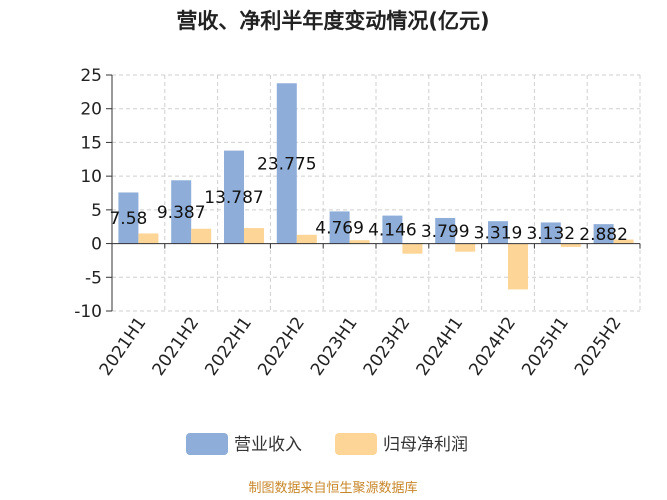 Image resolution: width=667 pixels, height=500 pixels. I want to click on data-label: 7.58, so click(128, 219).